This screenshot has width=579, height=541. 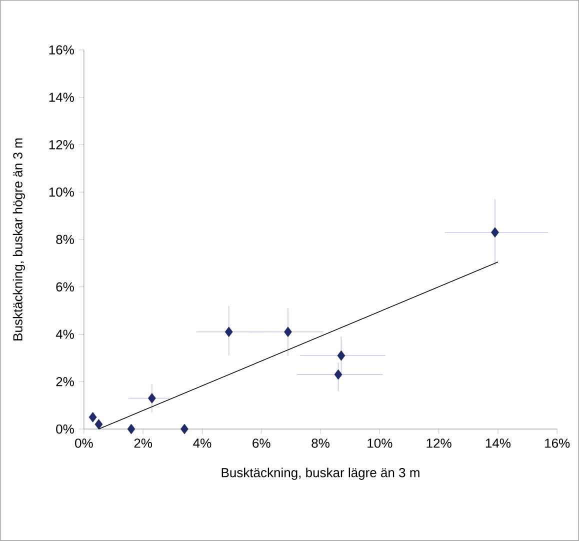 I want to click on x-tick-label: 8%, so click(x=321, y=443).